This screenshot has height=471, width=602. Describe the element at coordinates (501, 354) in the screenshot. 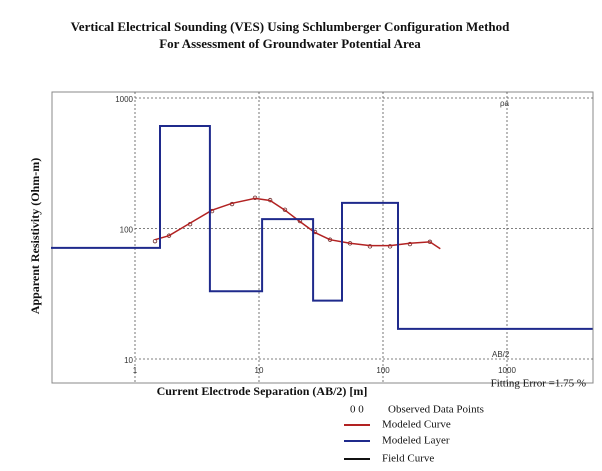

I see `corner-x-label: AB/2` at that location.